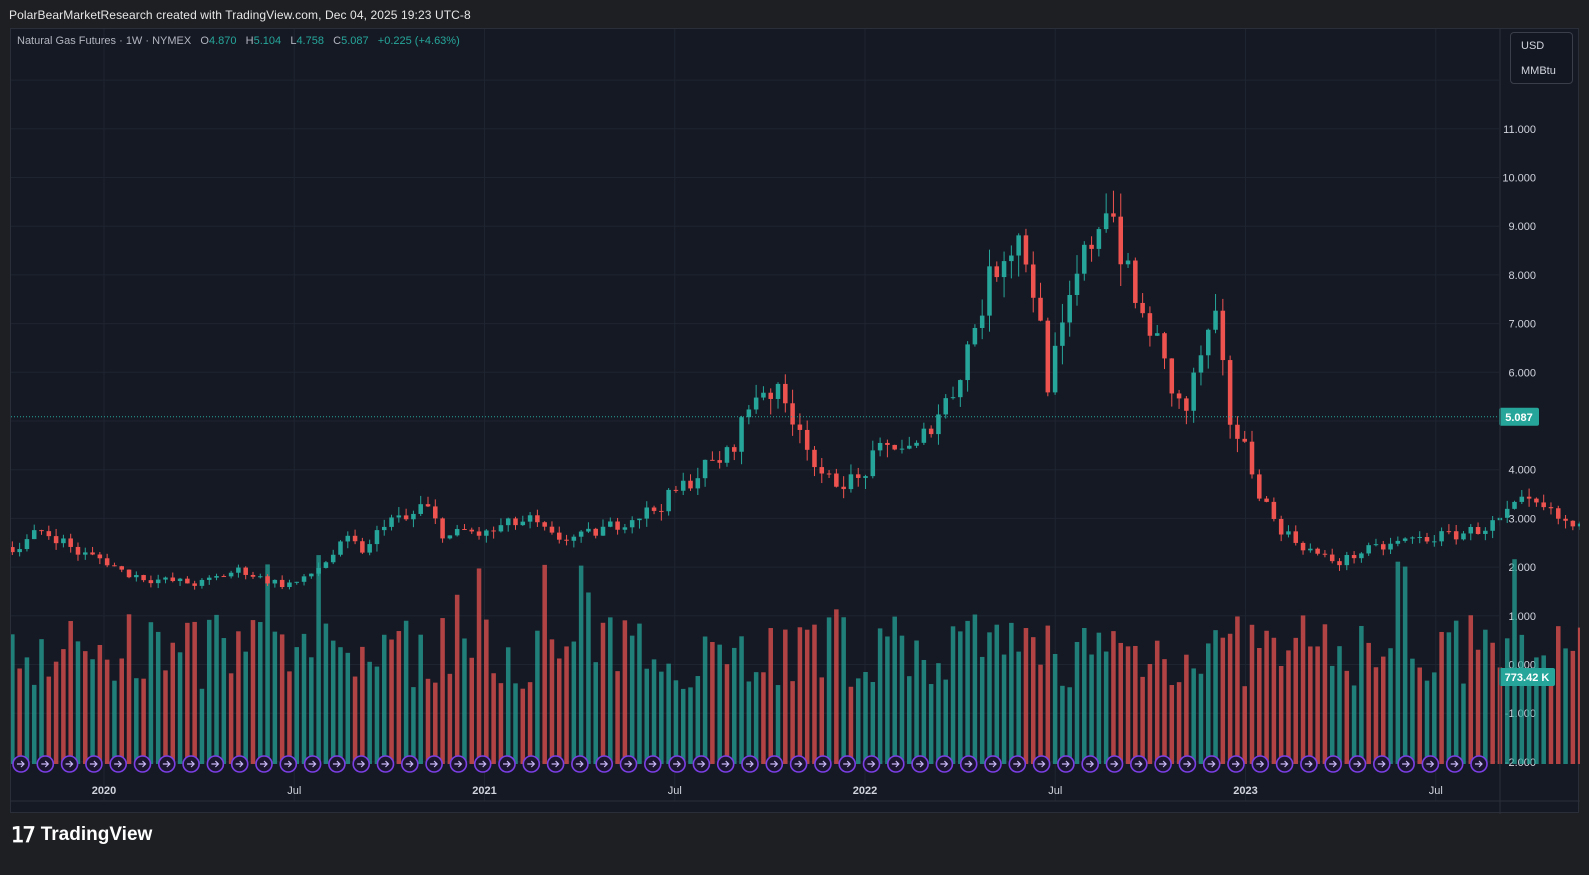 This screenshot has height=875, width=1589. I want to click on time-tick-label: 2022, so click(865, 791).